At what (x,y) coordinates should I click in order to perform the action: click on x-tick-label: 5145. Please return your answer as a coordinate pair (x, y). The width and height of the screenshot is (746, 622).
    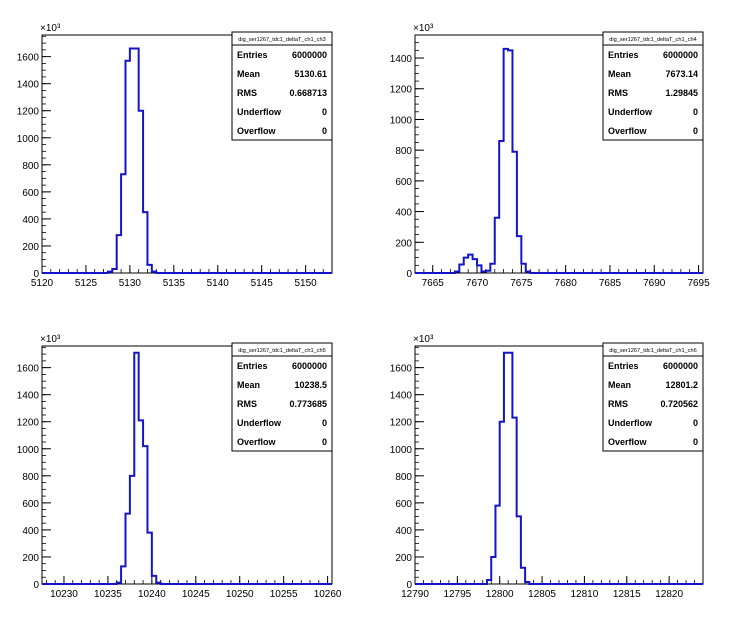
    Looking at the image, I should click on (262, 283).